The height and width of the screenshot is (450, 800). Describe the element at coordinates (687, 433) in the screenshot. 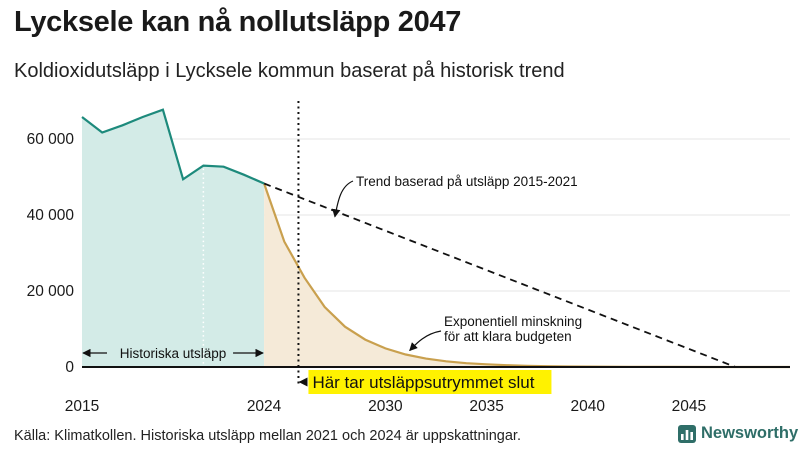

I see `newsworthy-logo-icon` at that location.